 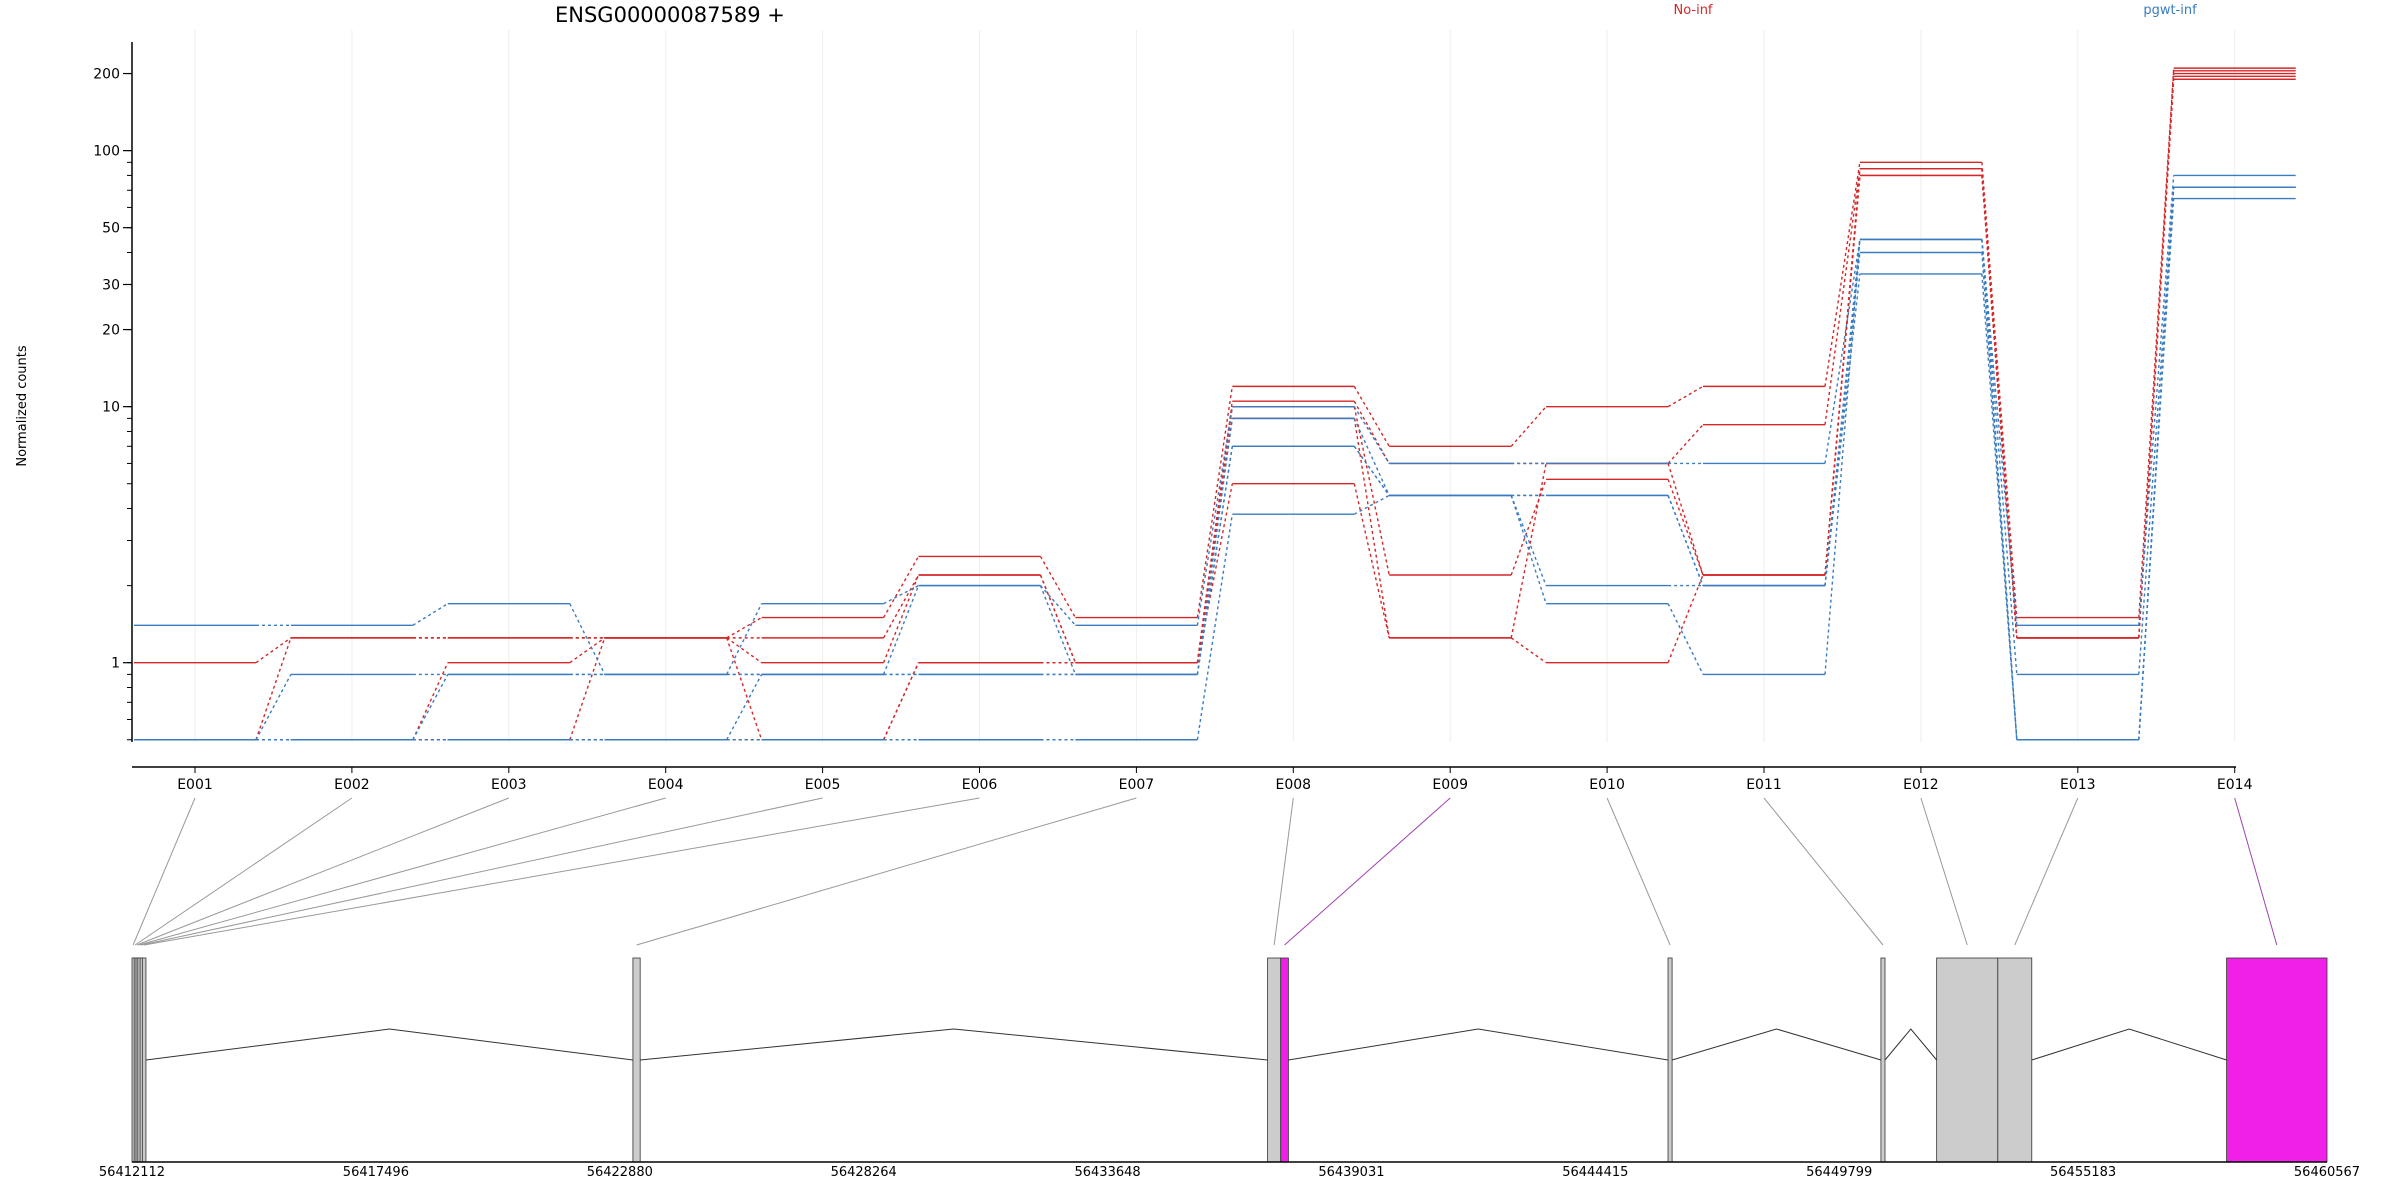 What do you see at coordinates (2327, 1172) in the screenshot?
I see `coordinate-tick-label-9: 56460567` at bounding box center [2327, 1172].